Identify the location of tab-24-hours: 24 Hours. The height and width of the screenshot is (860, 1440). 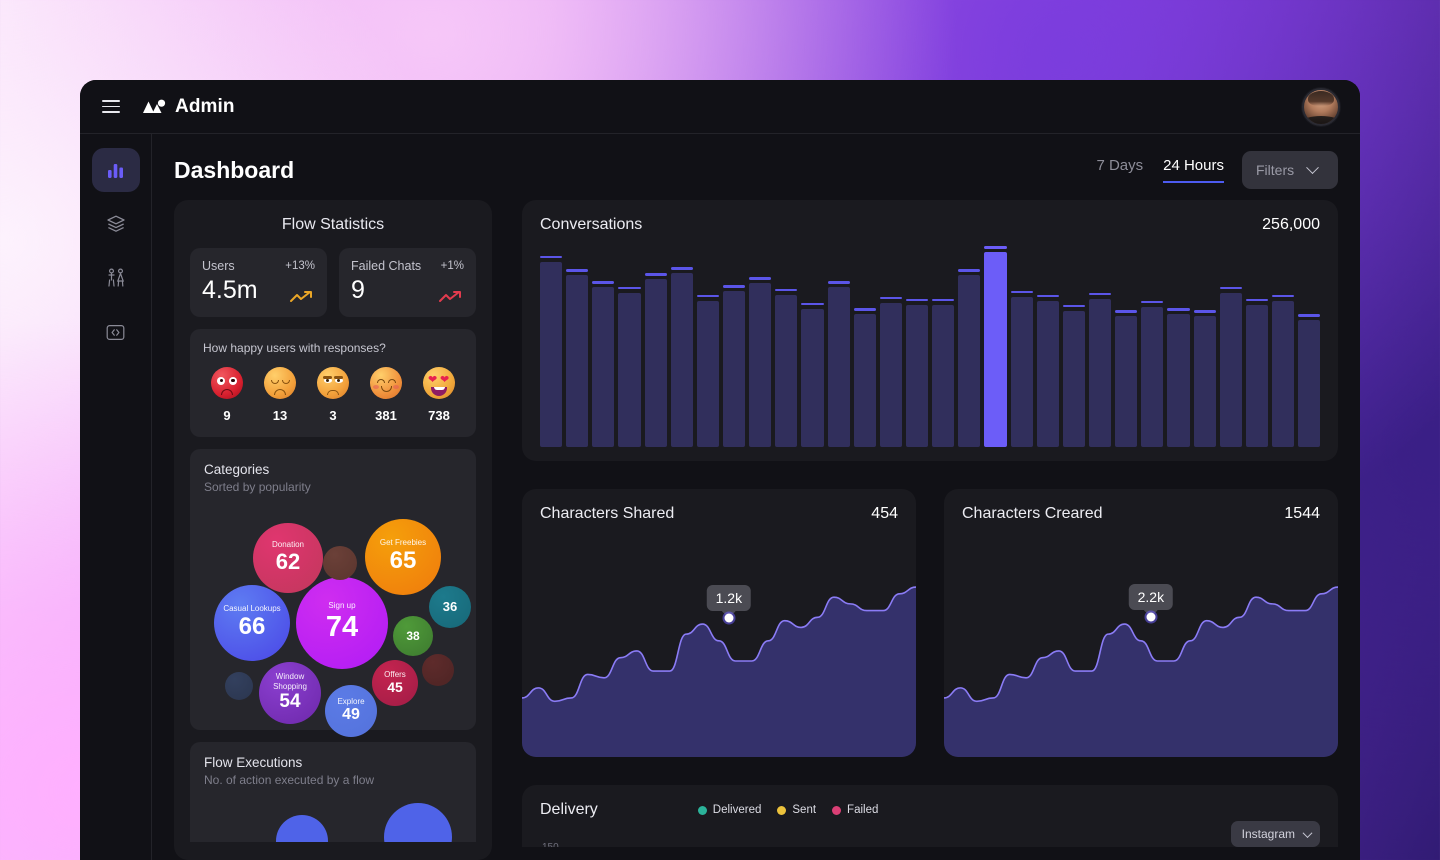
(1193, 170).